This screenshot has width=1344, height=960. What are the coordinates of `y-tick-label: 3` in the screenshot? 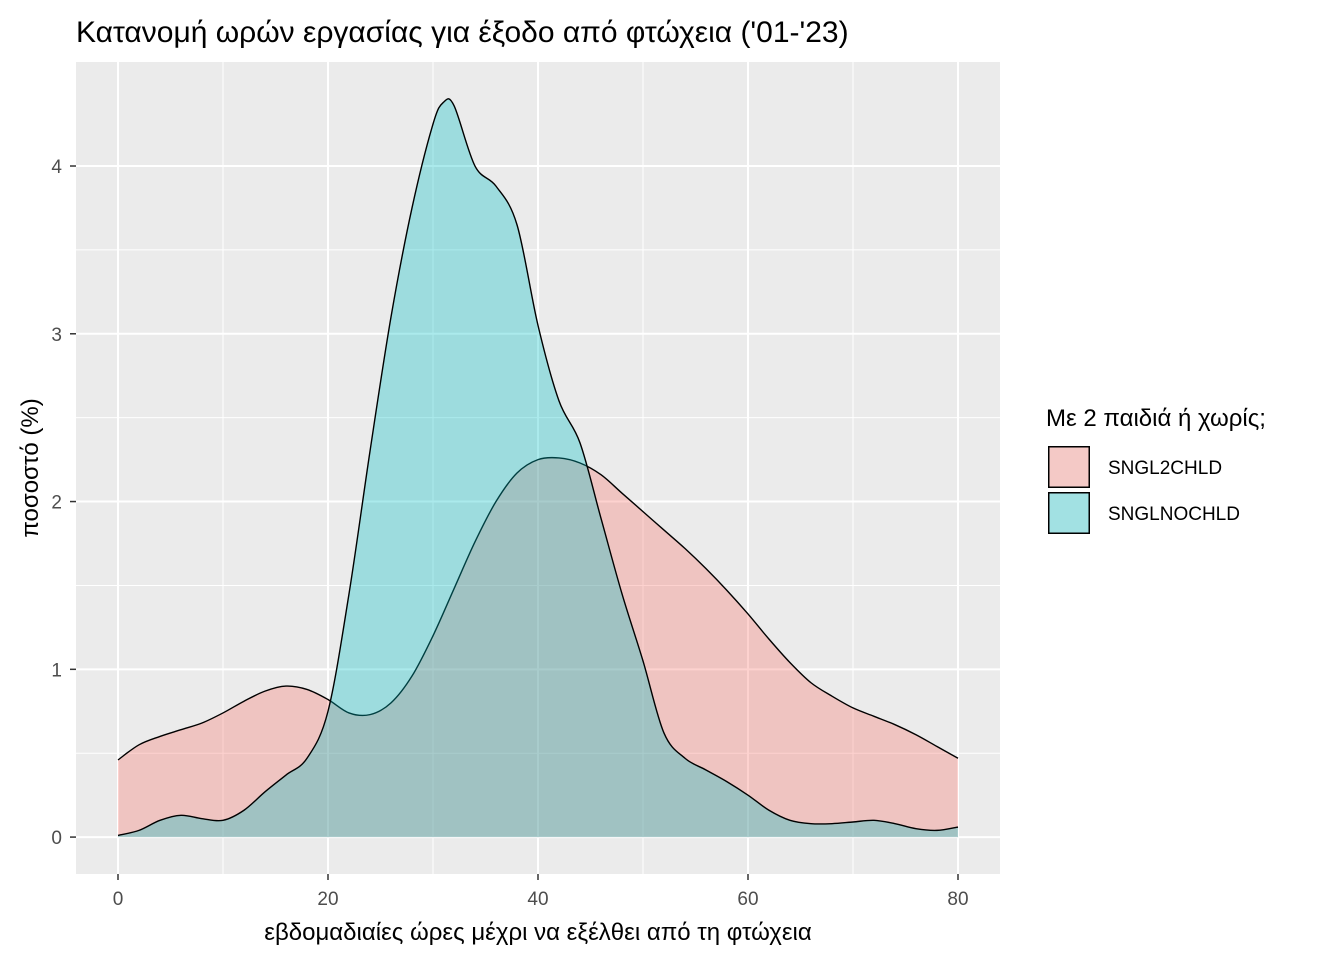 It's located at (56, 335).